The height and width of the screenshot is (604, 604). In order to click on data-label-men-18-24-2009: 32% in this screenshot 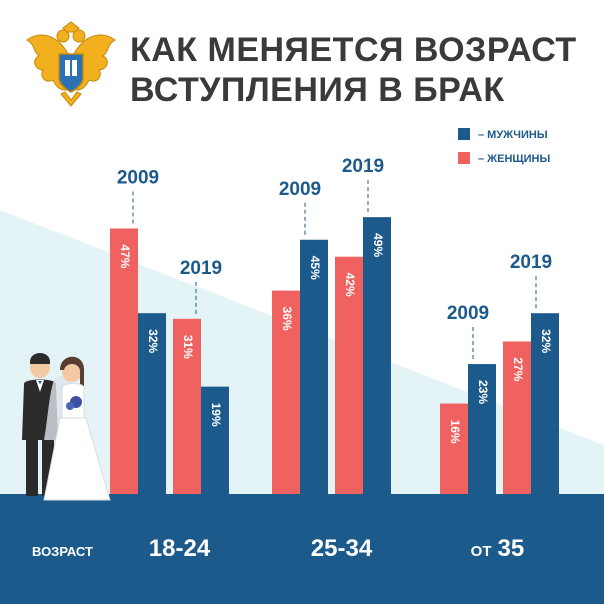, I will do `click(153, 341)`.